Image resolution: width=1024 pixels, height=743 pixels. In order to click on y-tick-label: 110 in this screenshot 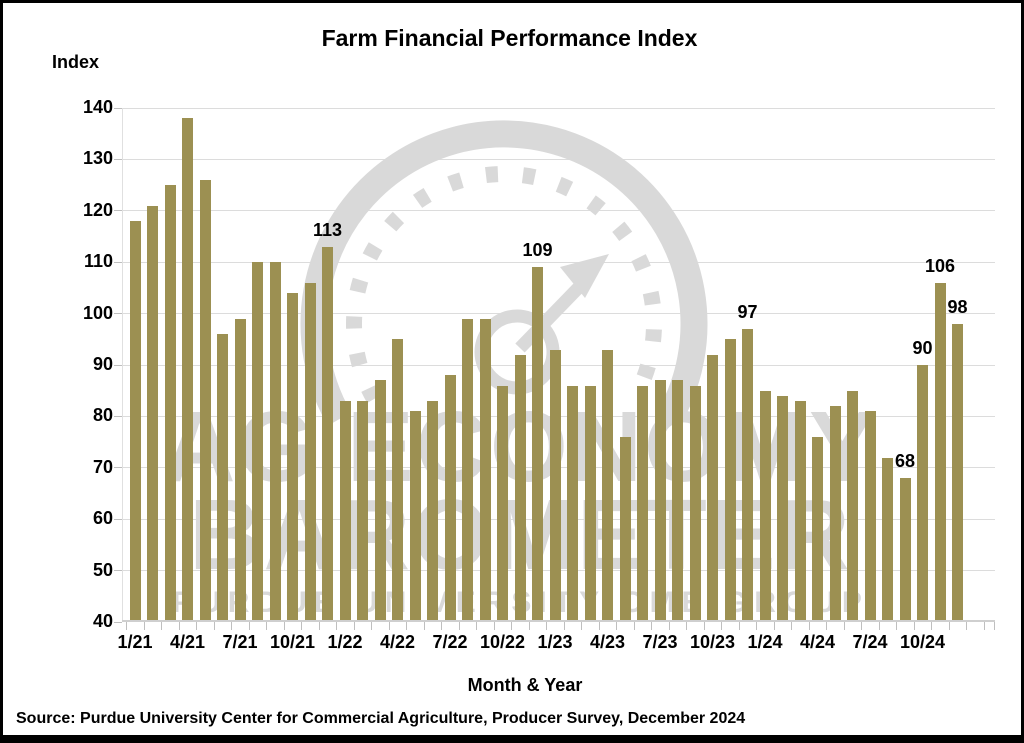, I will do `click(98, 261)`.